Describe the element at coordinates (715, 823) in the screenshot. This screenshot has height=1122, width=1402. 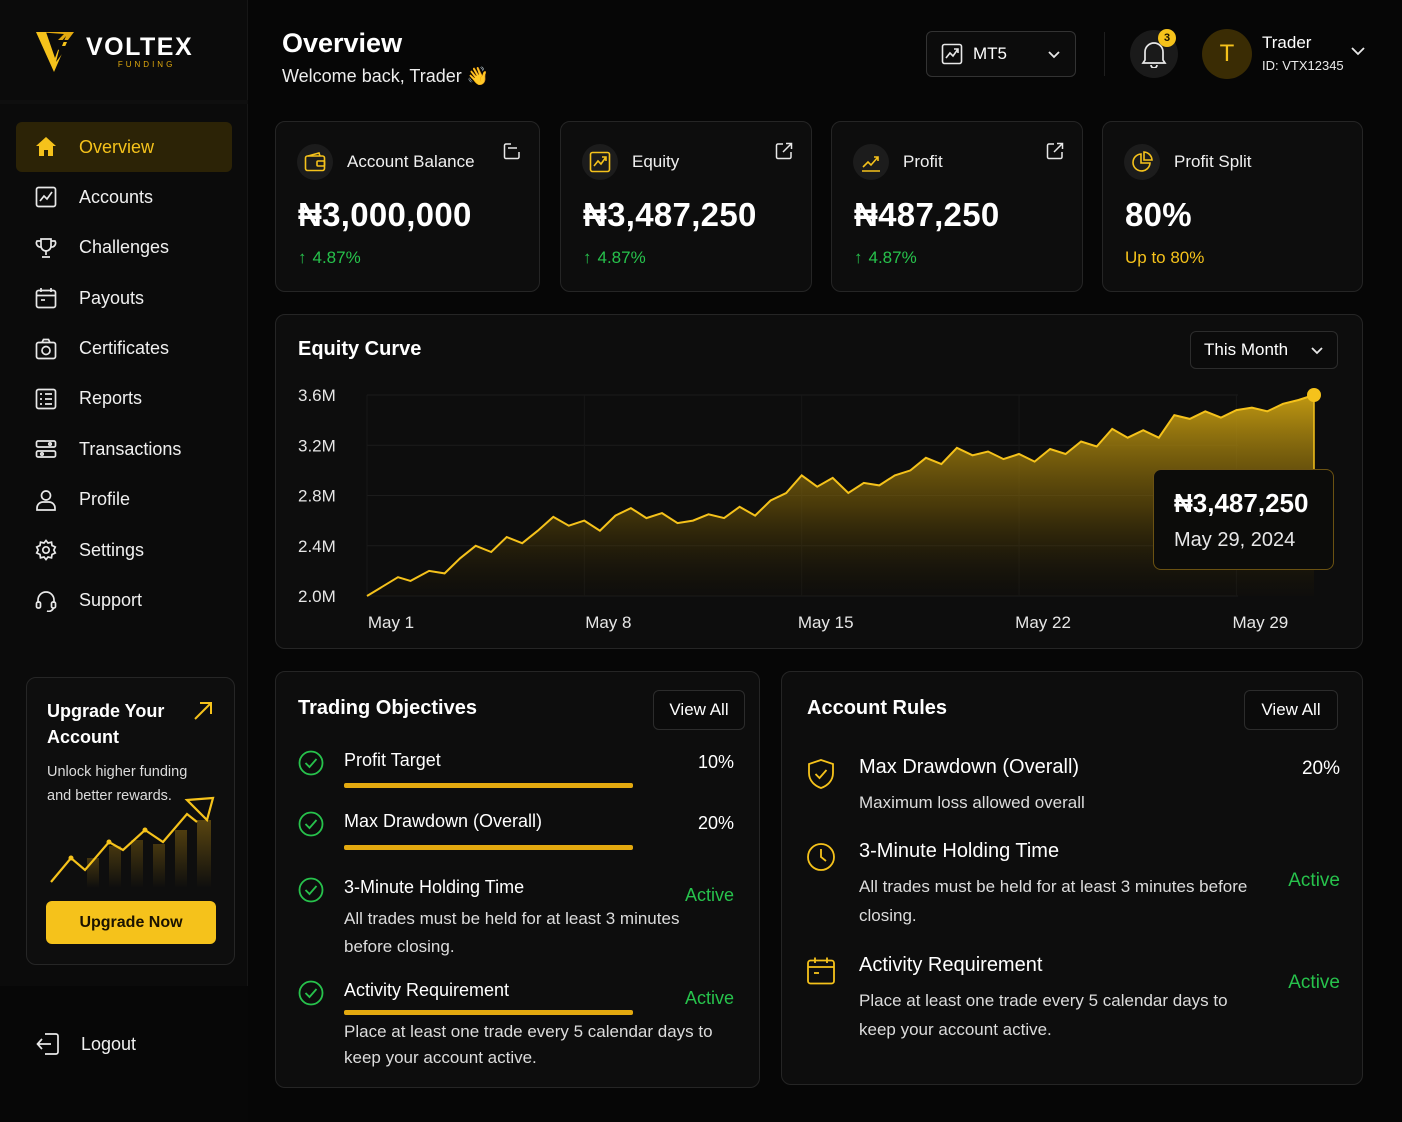
I see `objective-value: 20%` at that location.